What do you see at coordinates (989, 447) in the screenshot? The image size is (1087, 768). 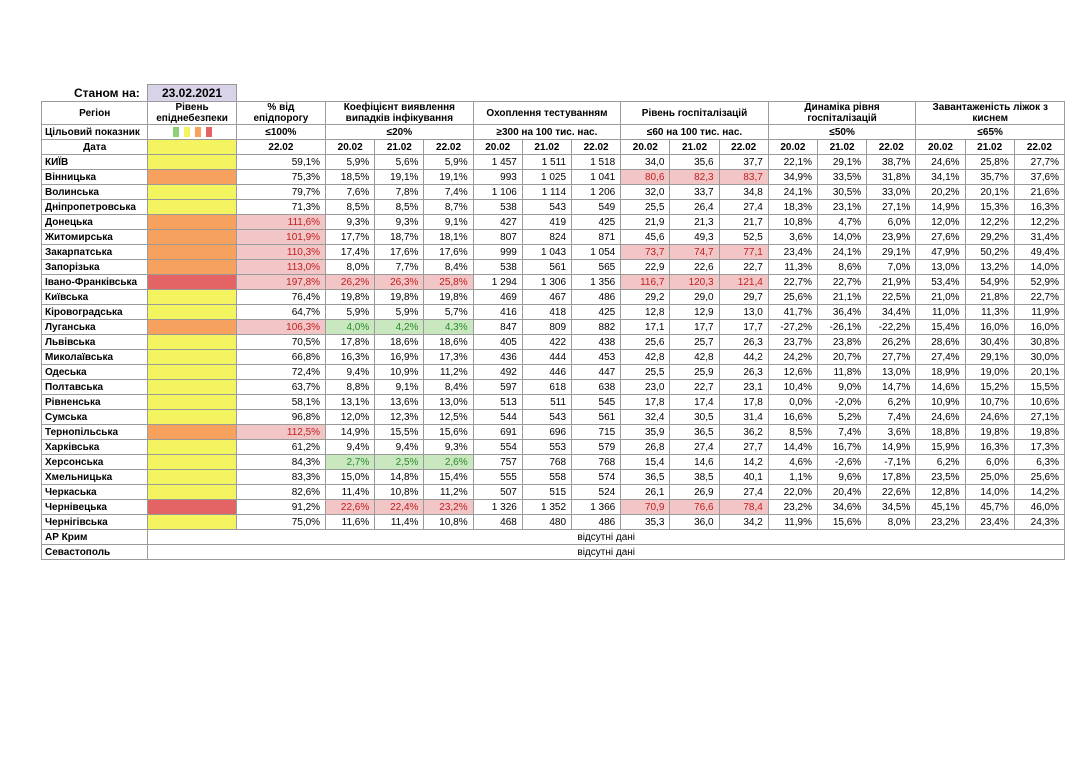 I see `beds-value: 16,3%` at bounding box center [989, 447].